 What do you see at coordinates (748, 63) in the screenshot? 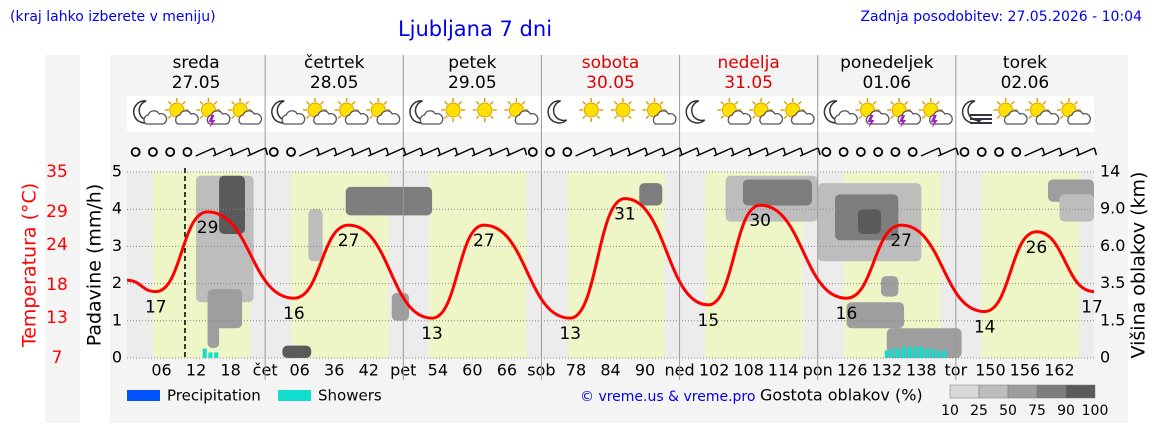
I see `day-name: nedelja` at bounding box center [748, 63].